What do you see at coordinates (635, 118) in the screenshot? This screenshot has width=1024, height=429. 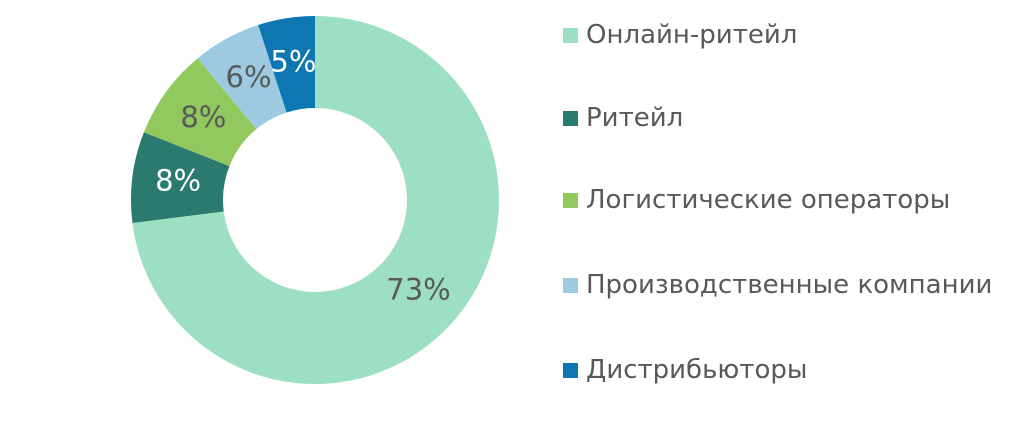 I see `legend-label: Ритейл` at bounding box center [635, 118].